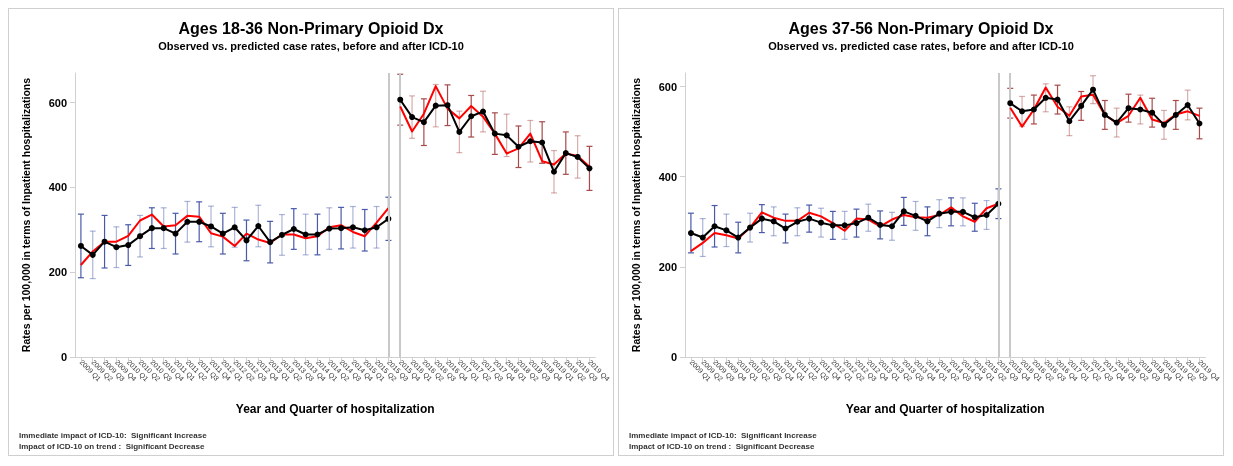 The width and height of the screenshot is (1233, 466). I want to click on chart-title: Ages 18-36 Non-Primary Opioid Dx, so click(311, 28).